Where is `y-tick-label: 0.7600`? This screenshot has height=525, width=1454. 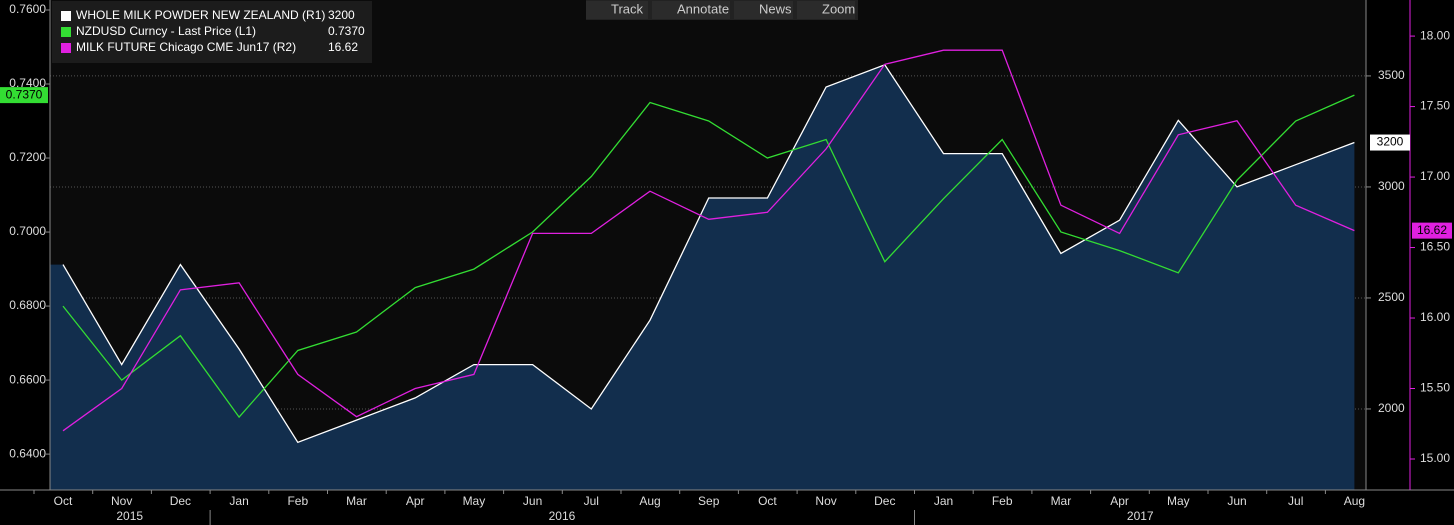
y-tick-label: 0.7600 is located at coordinates (27, 9).